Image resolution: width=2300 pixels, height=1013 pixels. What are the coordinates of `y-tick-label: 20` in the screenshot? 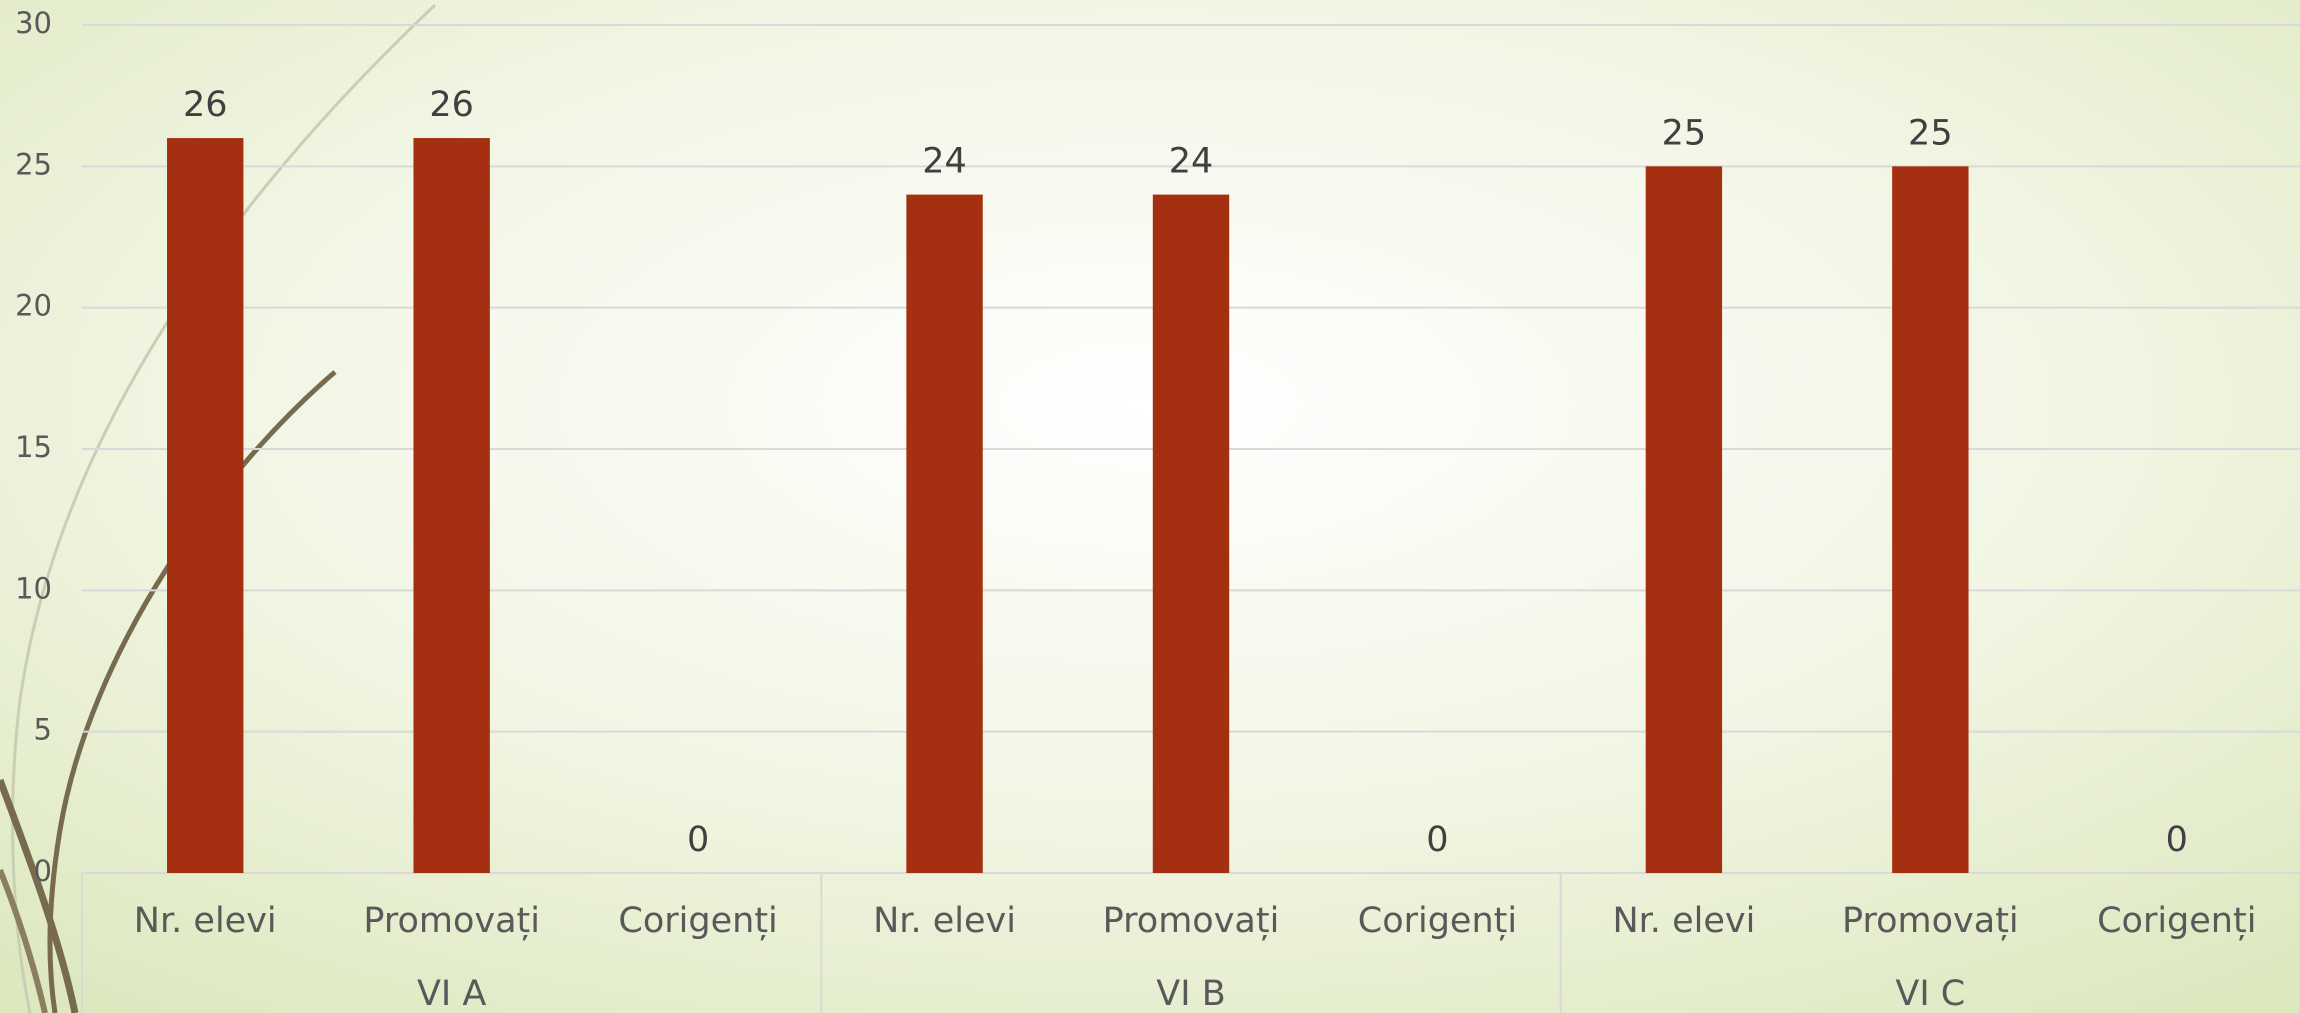 It's located at (33, 306).